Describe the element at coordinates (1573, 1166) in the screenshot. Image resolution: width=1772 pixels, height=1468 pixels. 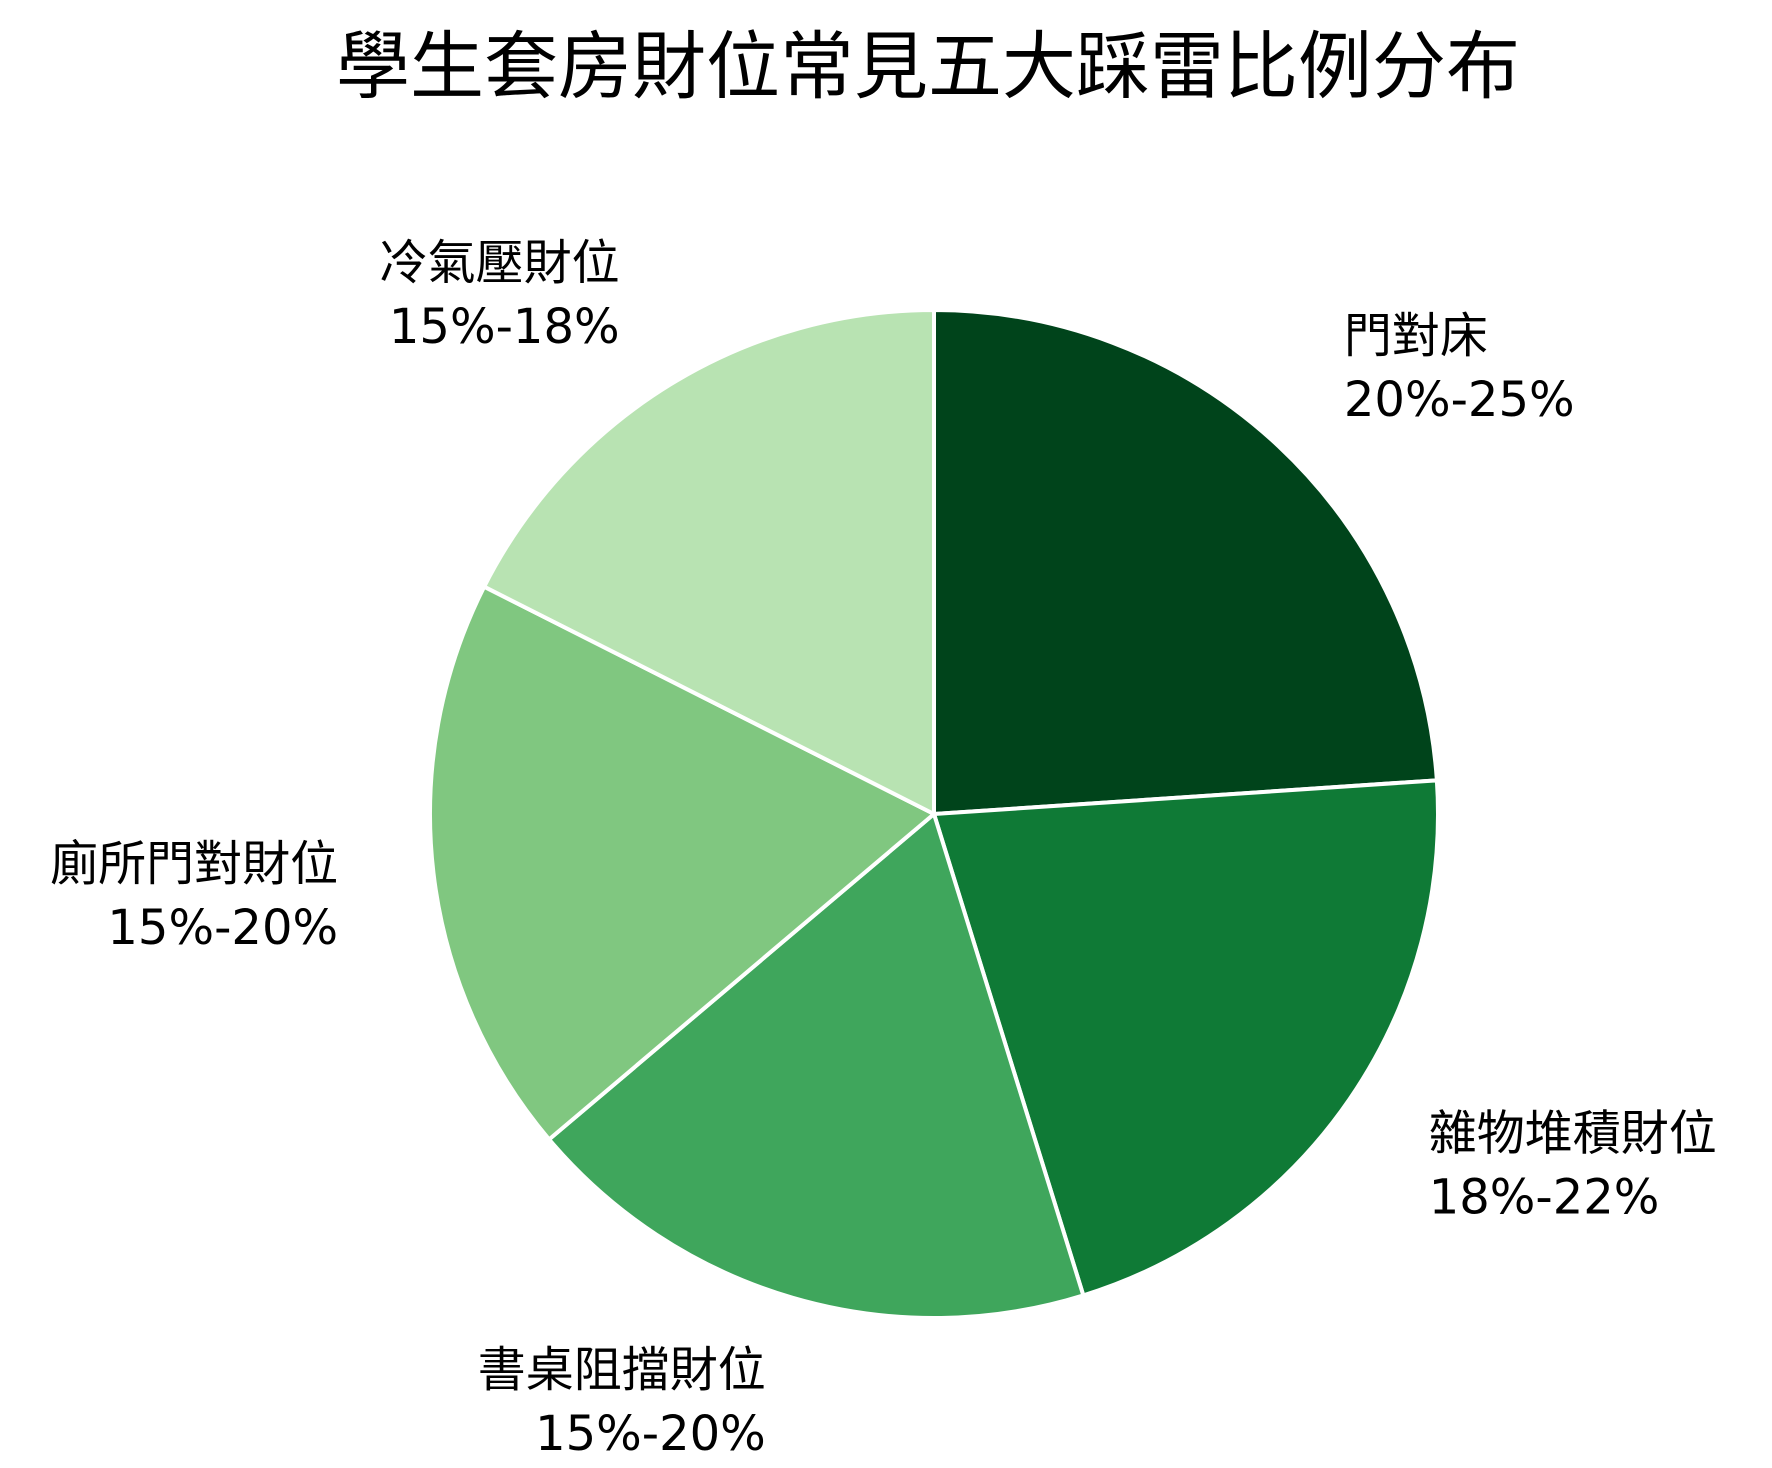
I see `slice-label-2: 雜物堆積財位 18%-22%` at that location.